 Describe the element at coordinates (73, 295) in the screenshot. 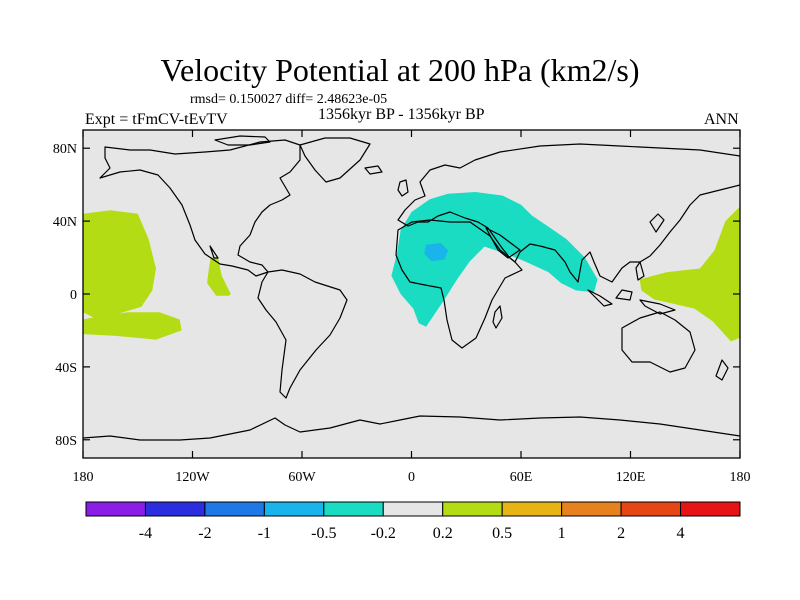

I see `y-tick-label: 0` at that location.